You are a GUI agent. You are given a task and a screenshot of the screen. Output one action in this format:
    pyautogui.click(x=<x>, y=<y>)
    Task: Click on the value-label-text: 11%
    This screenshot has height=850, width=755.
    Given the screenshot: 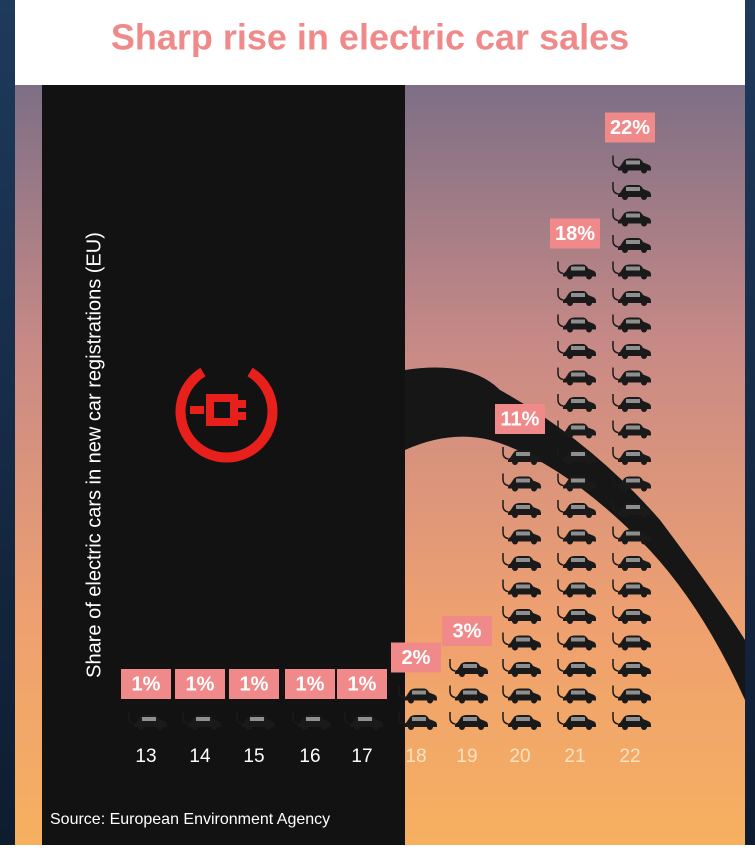 What is the action you would take?
    pyautogui.click(x=520, y=419)
    